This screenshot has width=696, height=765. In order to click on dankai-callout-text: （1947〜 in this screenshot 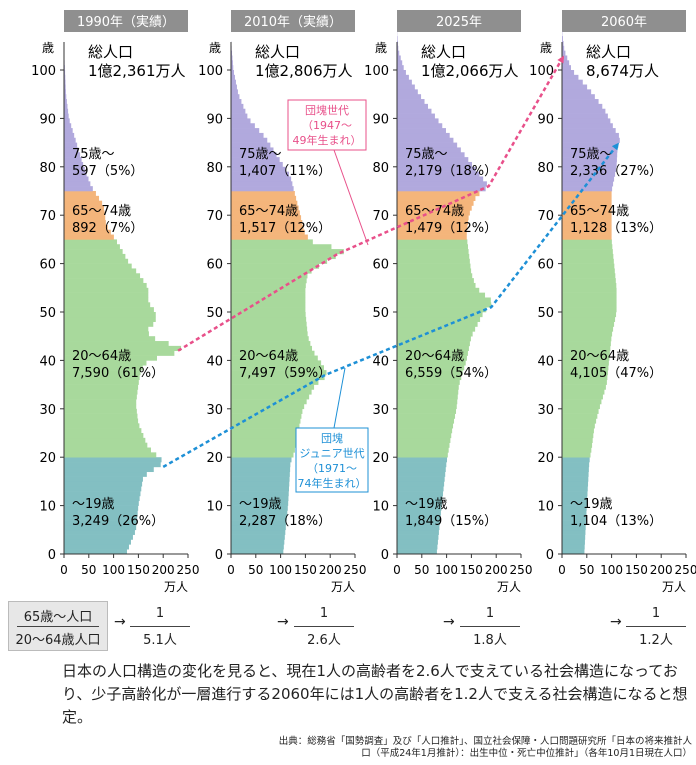, I will do `click(327, 125)`.